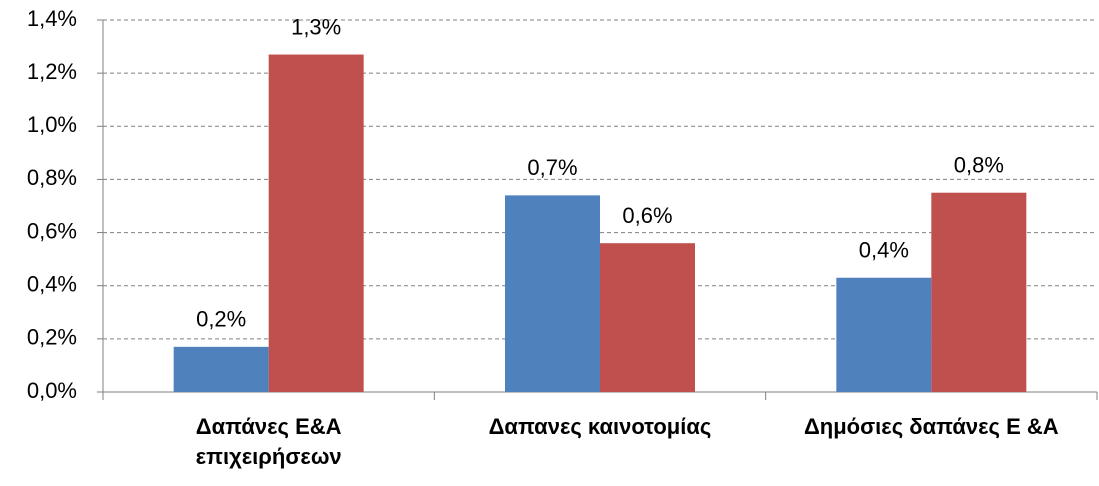 This screenshot has width=1099, height=486. Describe the element at coordinates (221, 319) in the screenshot. I see `value-label: 0,2%` at that location.